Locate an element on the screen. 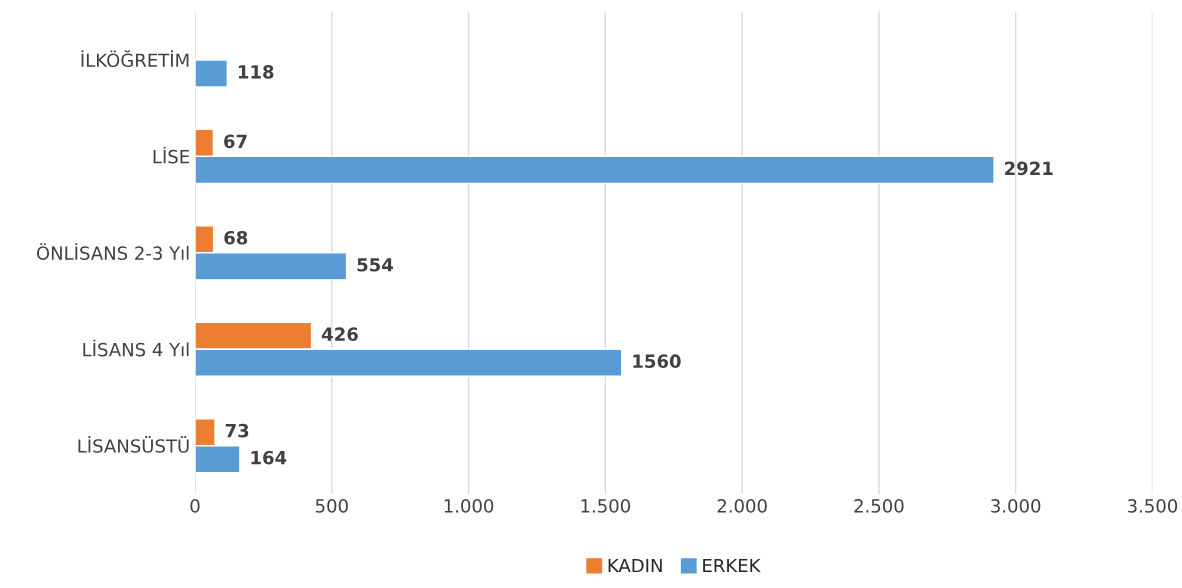 Image resolution: width=1182 pixels, height=588 pixels. x-tick-label: 2.000 is located at coordinates (742, 506).